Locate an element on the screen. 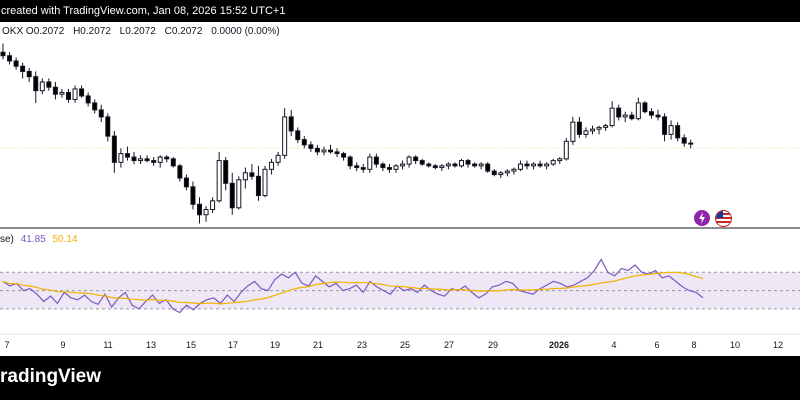 Image resolution: width=800 pixels, height=400 pixels. tradingview-logo: radingView is located at coordinates (51, 376).